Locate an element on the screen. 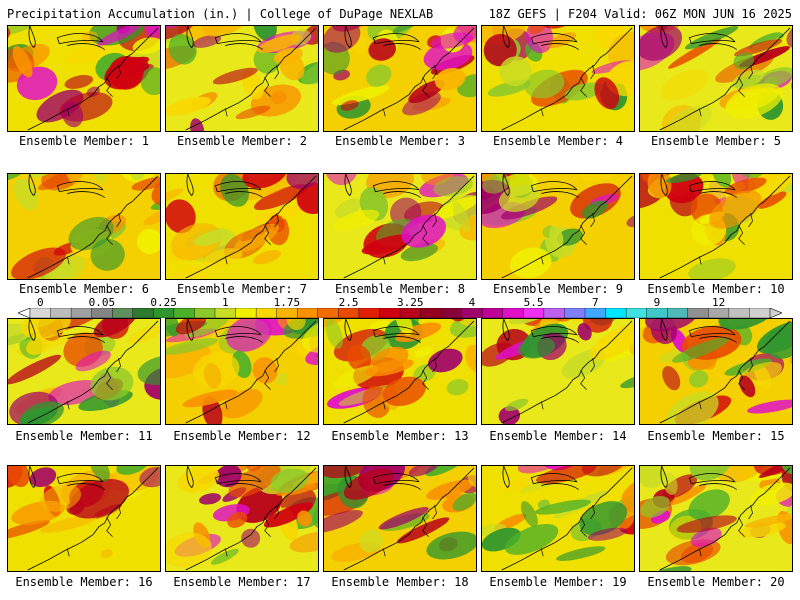 The height and width of the screenshot is (600, 800). colorbar-tick-label: 1 is located at coordinates (225, 302).